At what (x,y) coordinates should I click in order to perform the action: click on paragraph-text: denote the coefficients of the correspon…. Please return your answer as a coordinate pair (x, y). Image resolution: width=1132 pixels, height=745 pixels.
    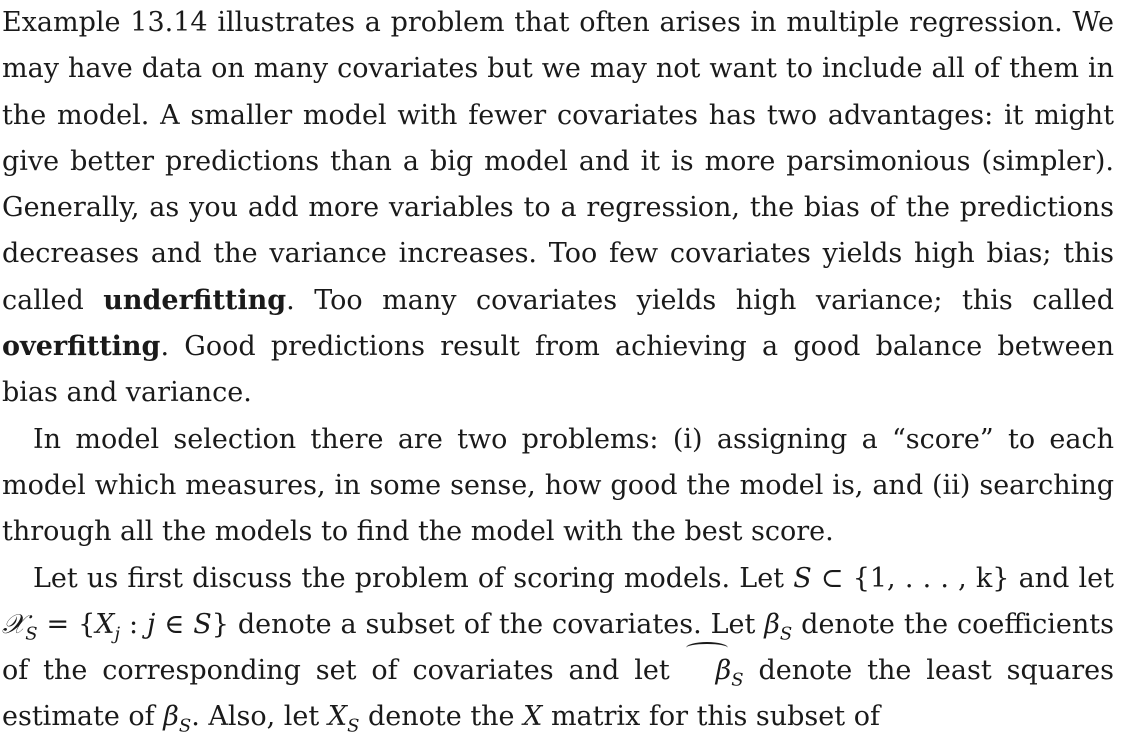
    Looking at the image, I should click on (558, 647).